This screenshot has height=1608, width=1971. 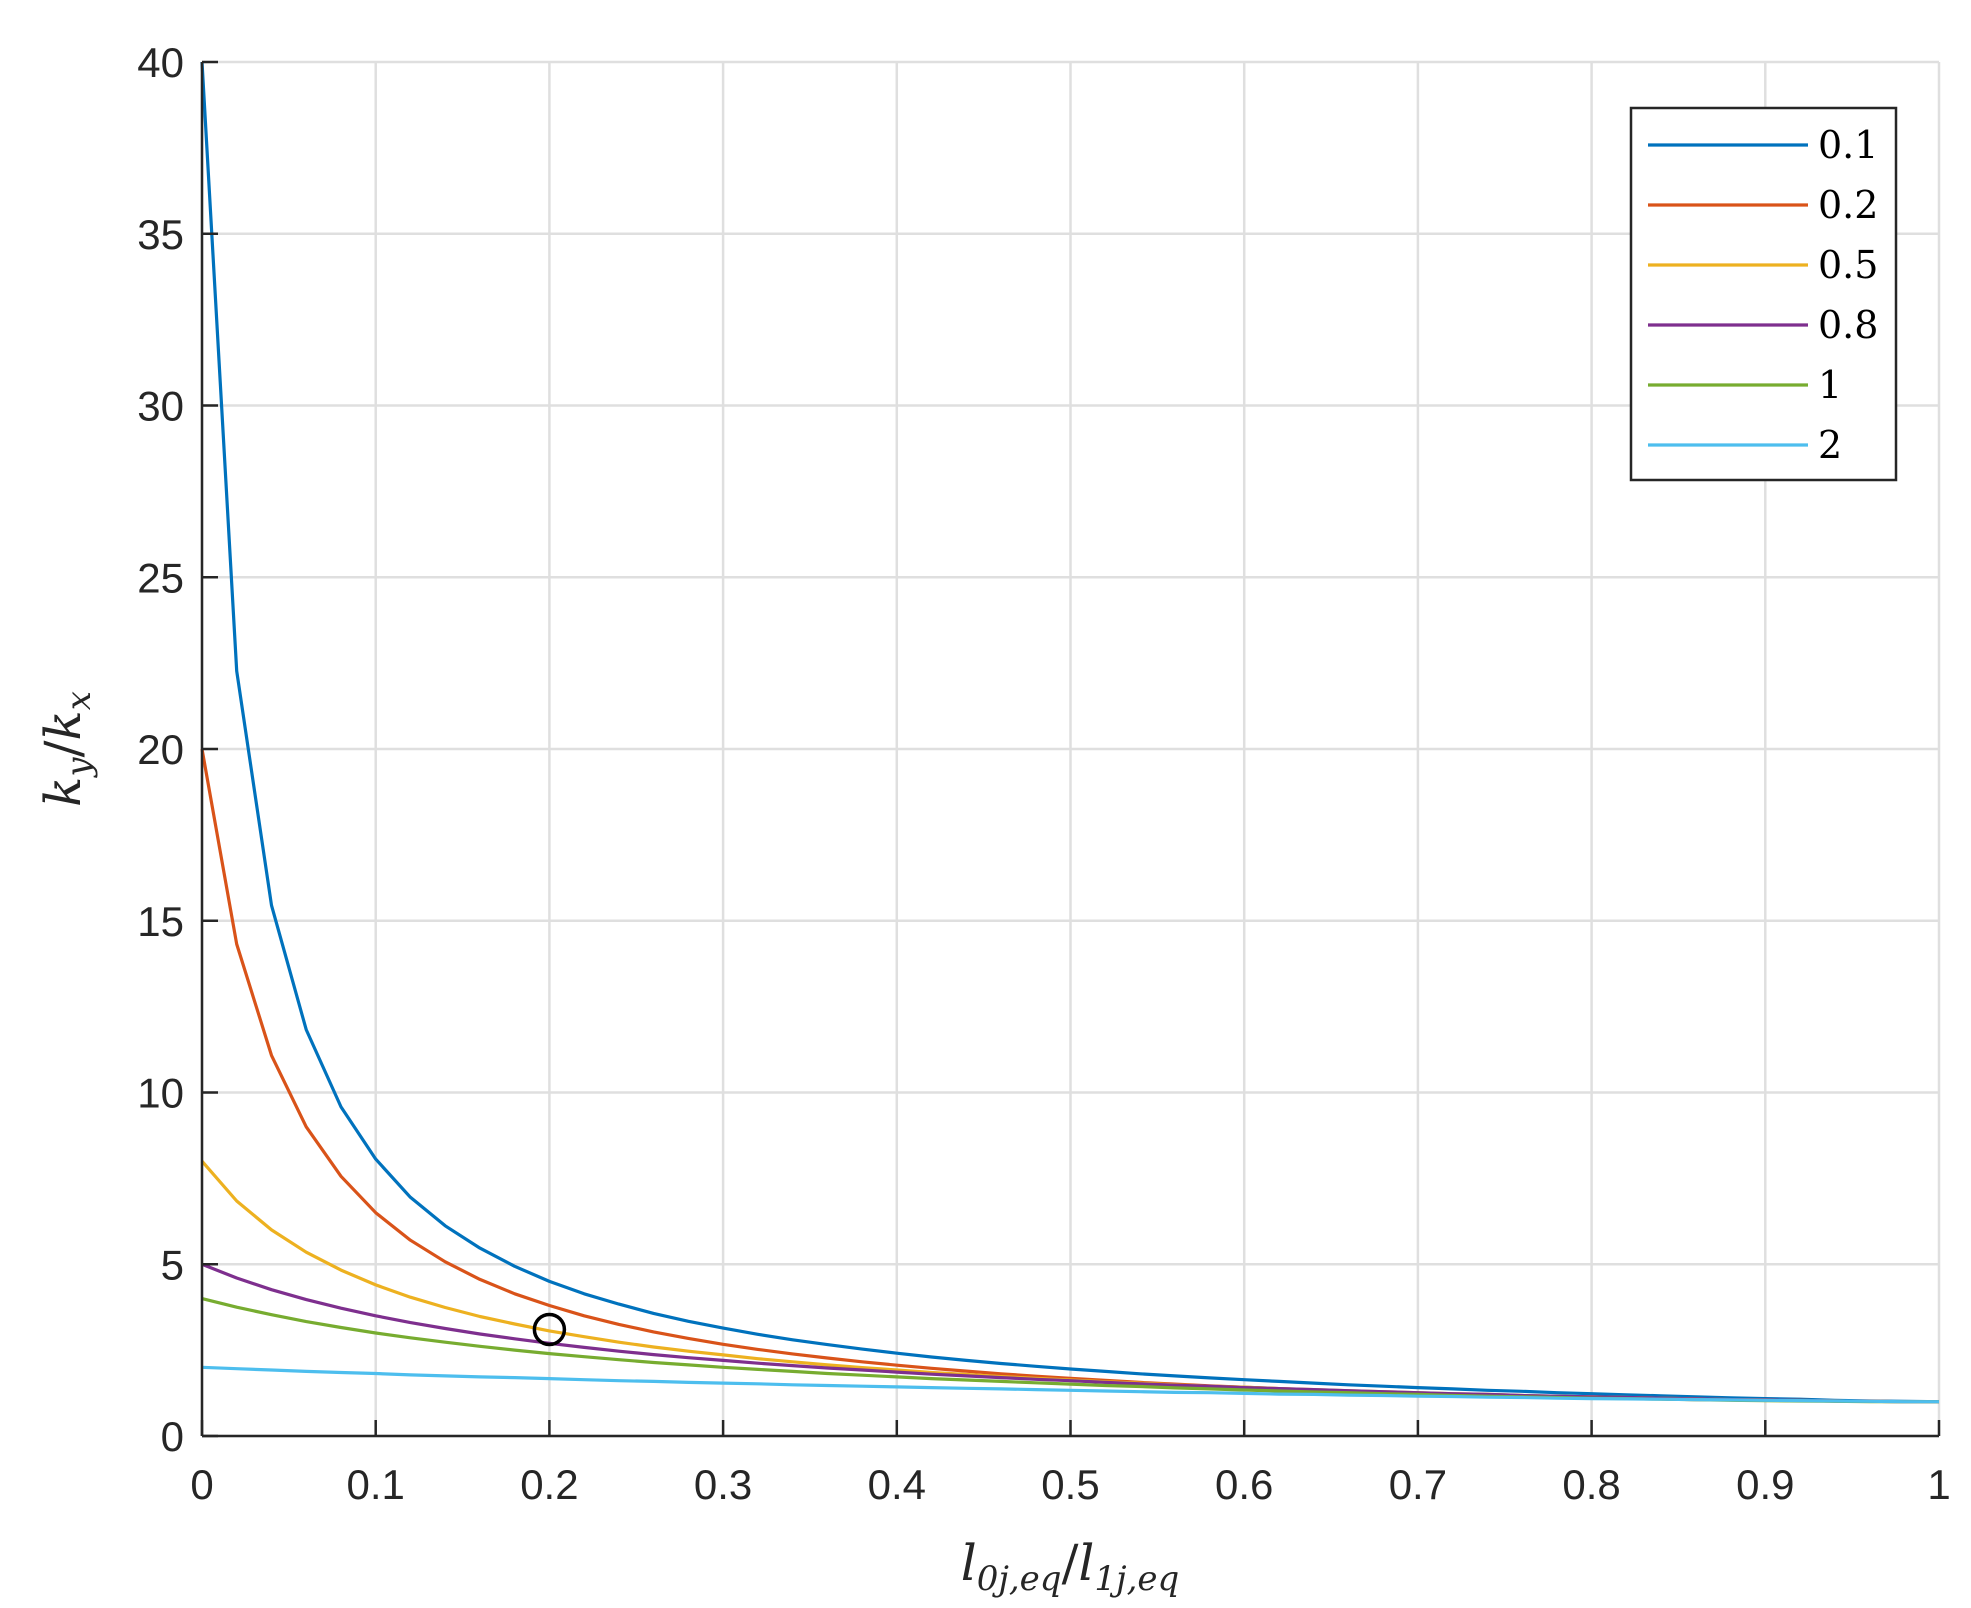 What do you see at coordinates (1070, 1566) in the screenshot?
I see `x-axis-label: l0j,eq/l1j,eq` at bounding box center [1070, 1566].